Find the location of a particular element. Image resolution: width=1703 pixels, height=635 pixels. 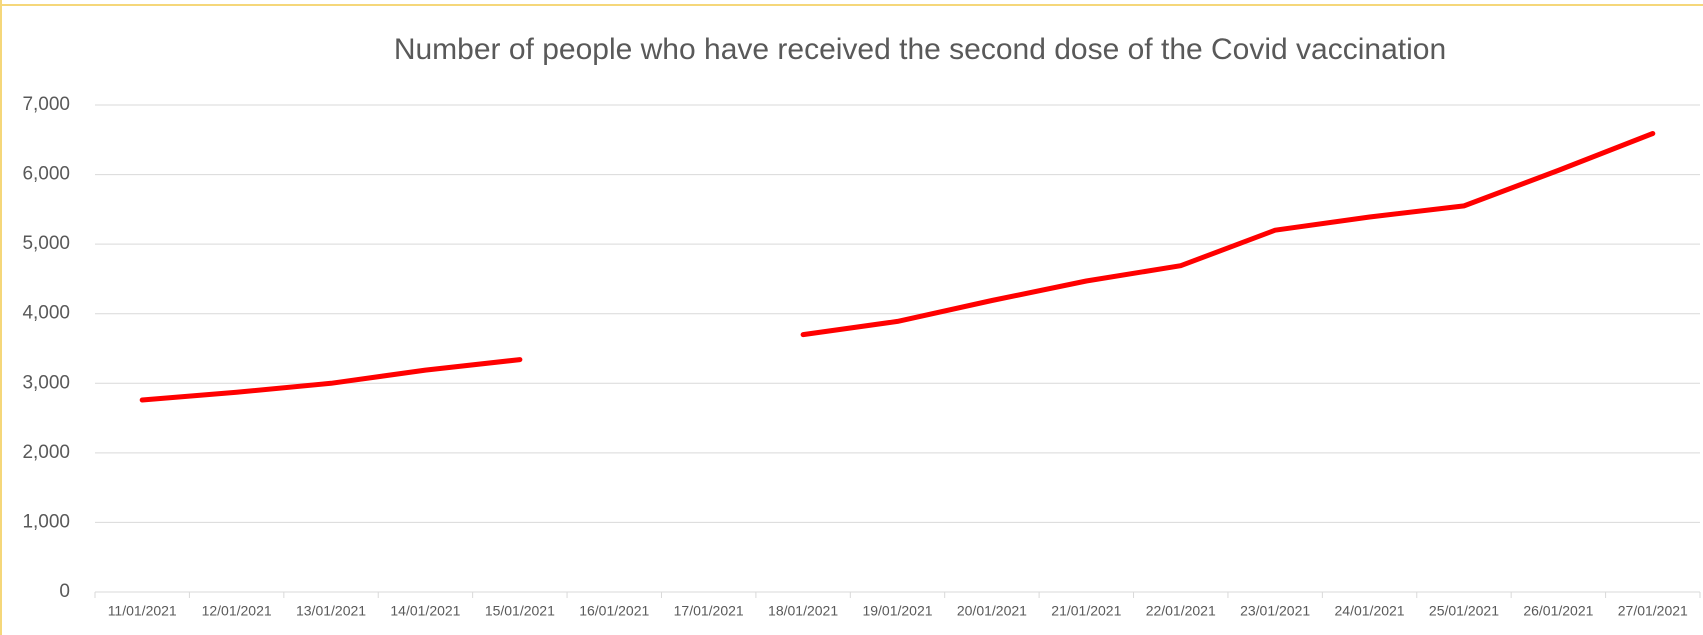

x-tick-label: 17/01/2021 is located at coordinates (709, 611).